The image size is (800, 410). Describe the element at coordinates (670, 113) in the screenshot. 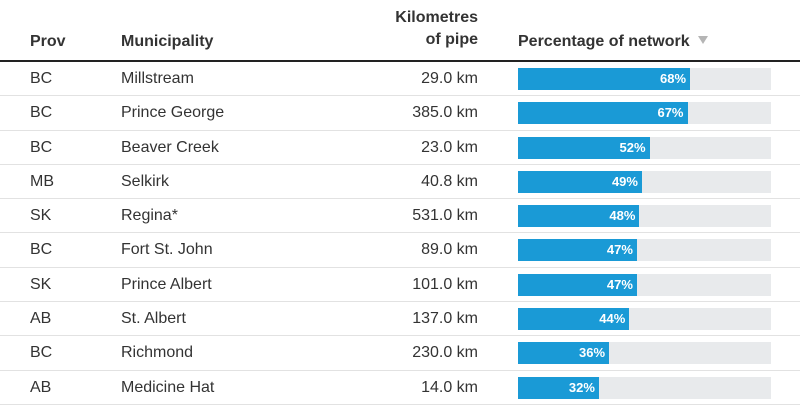

I see `percentage-label: 67%` at that location.